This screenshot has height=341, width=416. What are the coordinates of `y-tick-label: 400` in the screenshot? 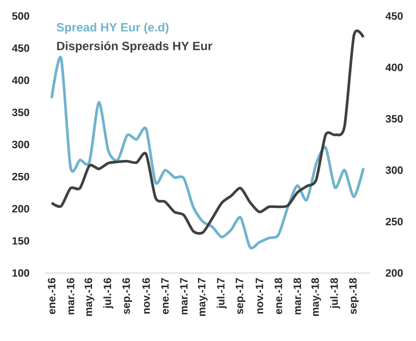 It's located at (21, 80).